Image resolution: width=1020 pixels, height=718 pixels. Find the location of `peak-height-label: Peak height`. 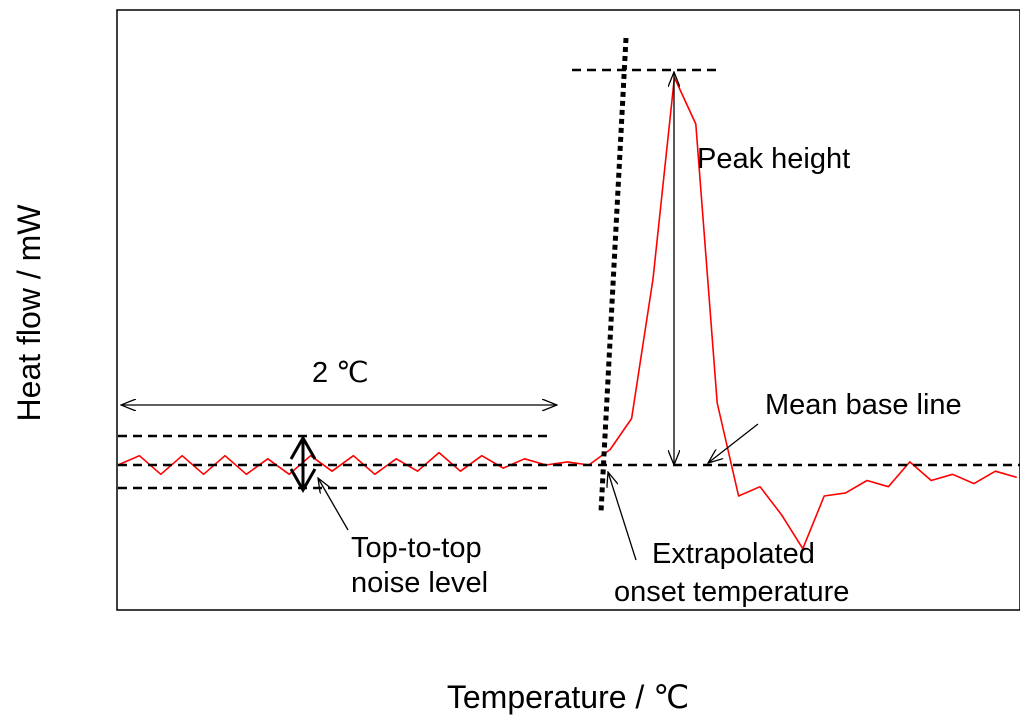

peak-height-label: Peak height is located at coordinates (773, 159).